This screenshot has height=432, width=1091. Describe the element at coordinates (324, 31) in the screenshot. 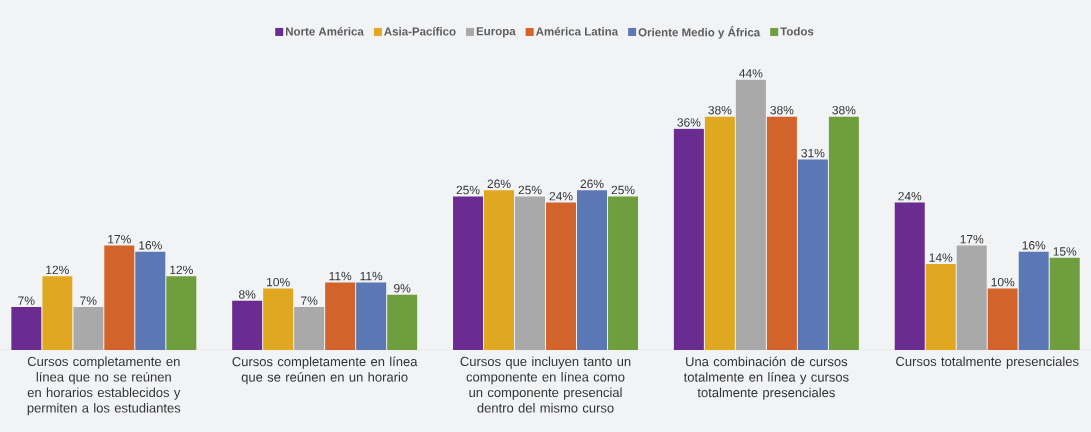

I see `legend-label: Norte América` at that location.